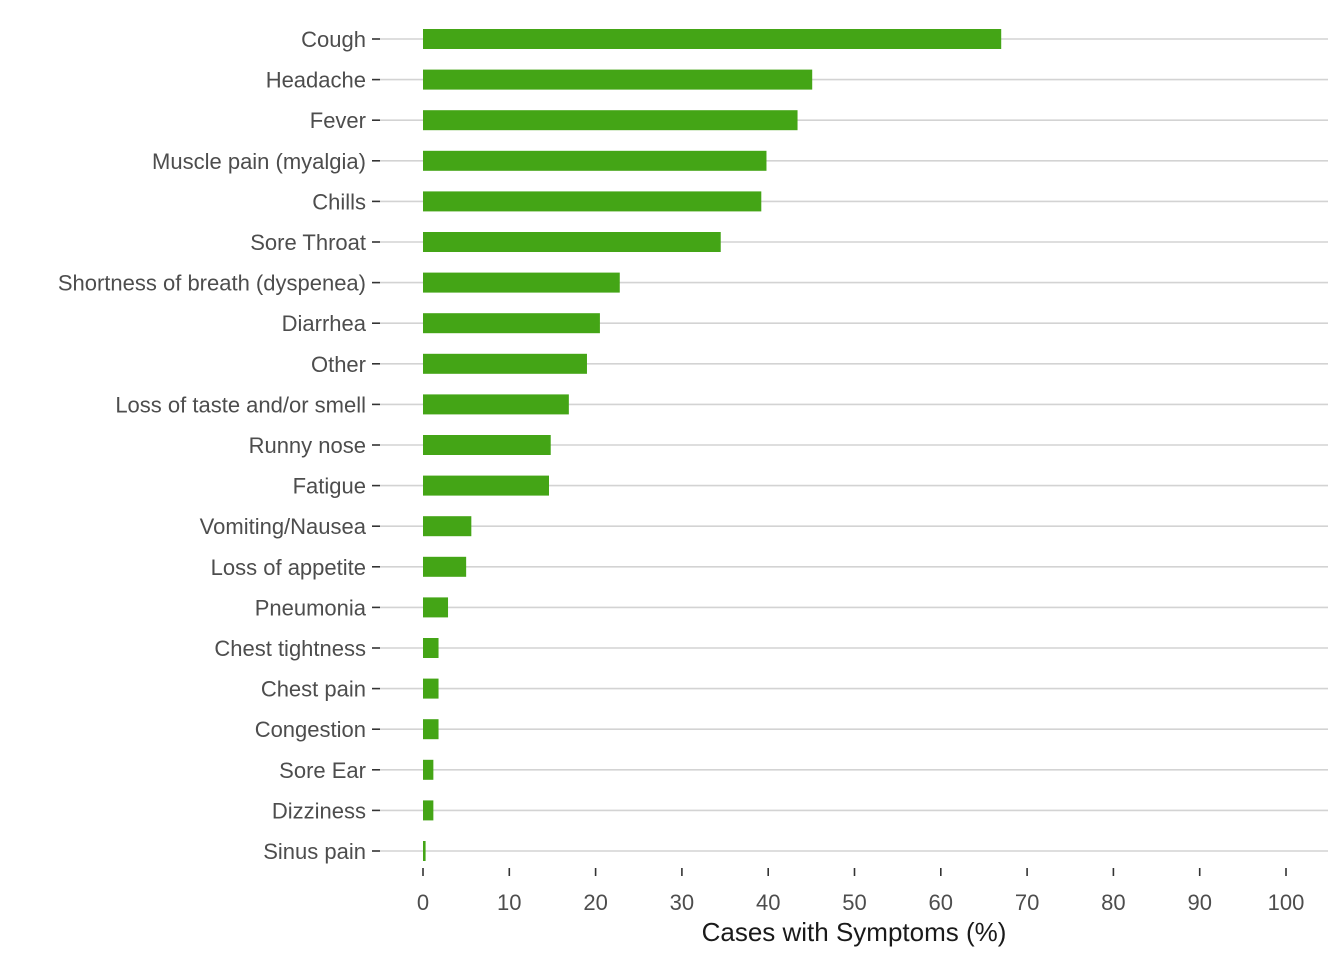  Describe the element at coordinates (1113, 902) in the screenshot. I see `x-tick-label: 80` at that location.